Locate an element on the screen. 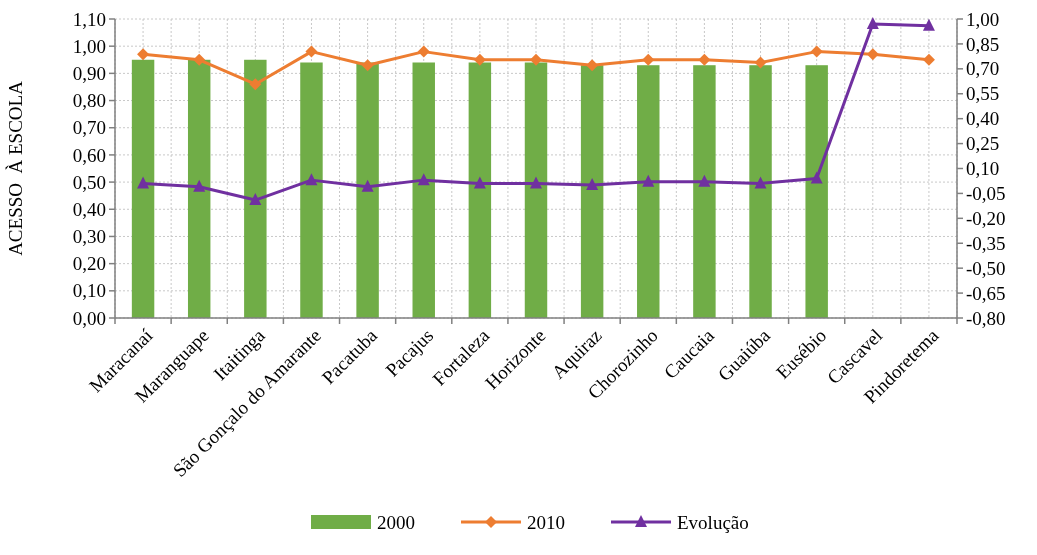 The width and height of the screenshot is (1037, 555). y2-tick-label: -0,80 is located at coordinates (986, 318).